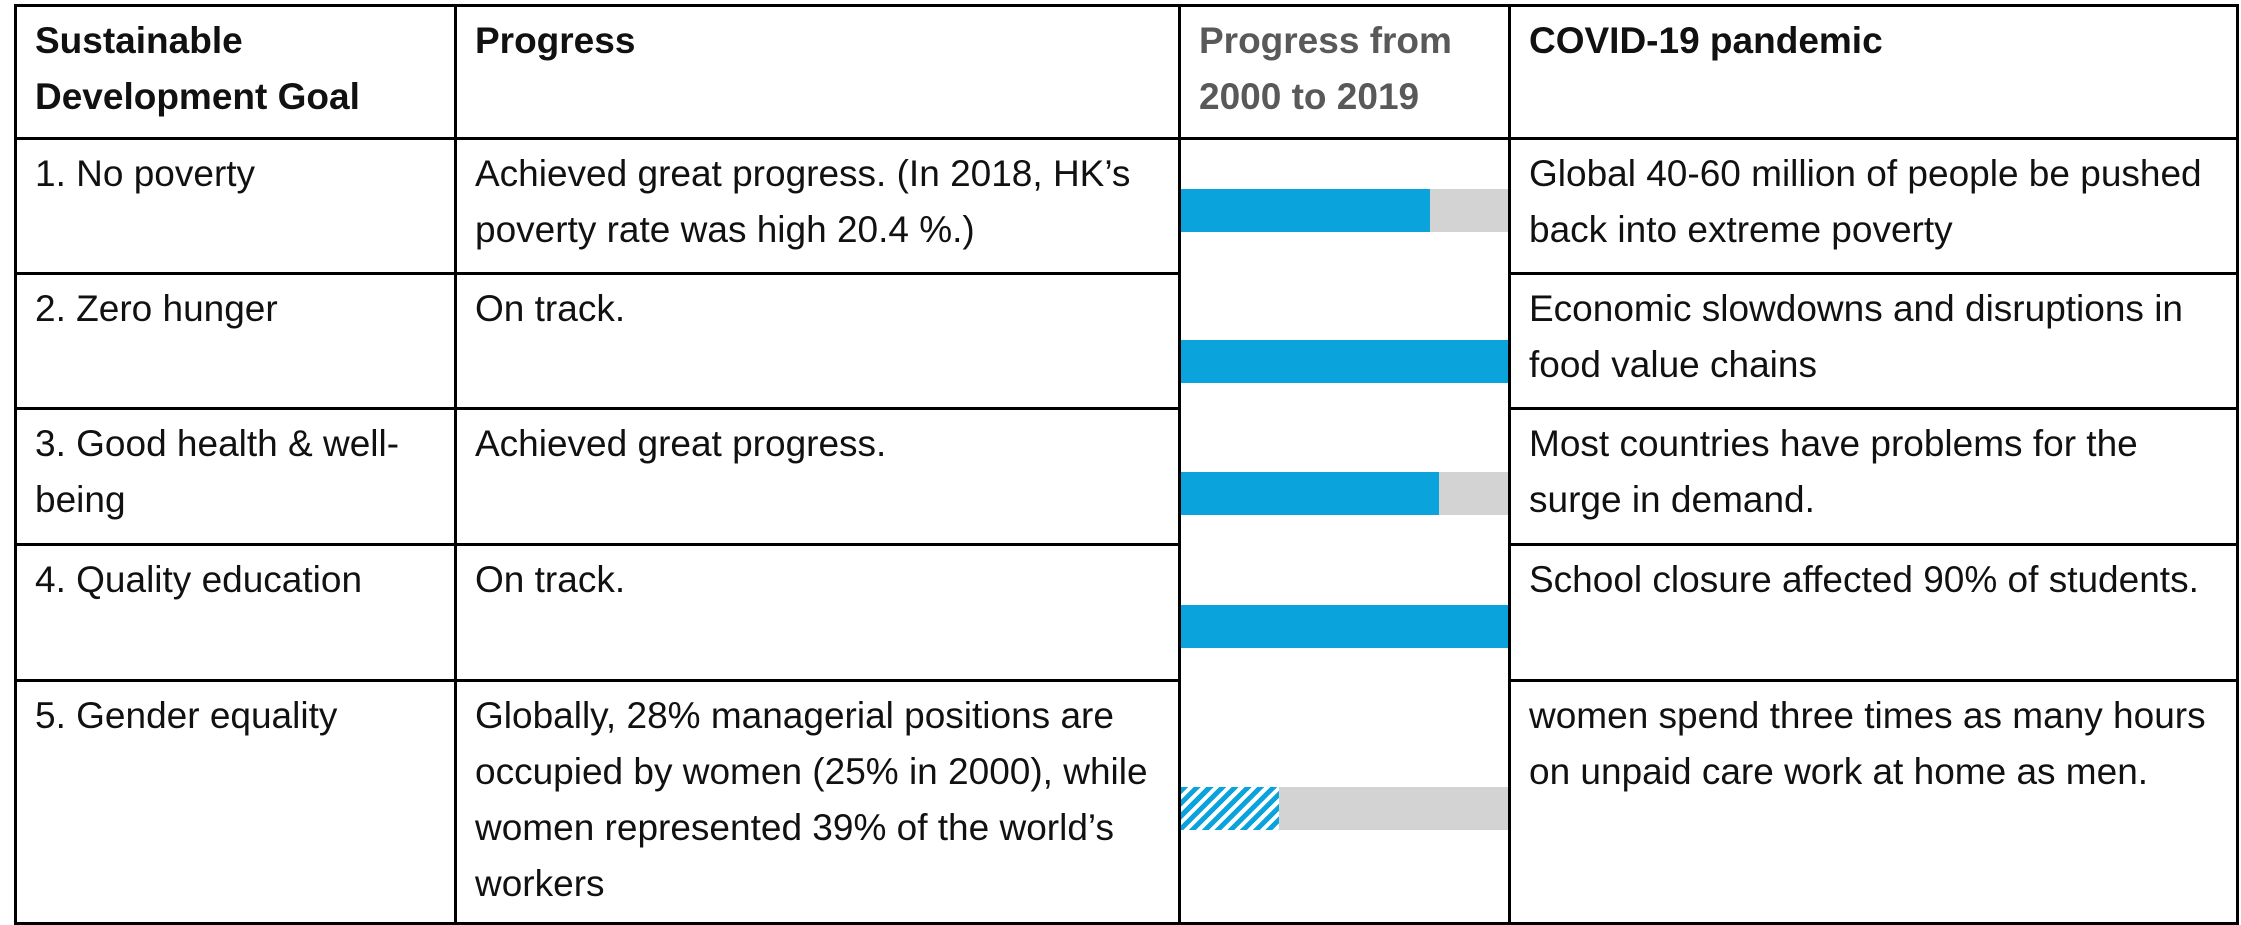 The height and width of the screenshot is (925, 2241). I want to click on header-cell: Progress from 2000 to 2019, so click(1344, 72).